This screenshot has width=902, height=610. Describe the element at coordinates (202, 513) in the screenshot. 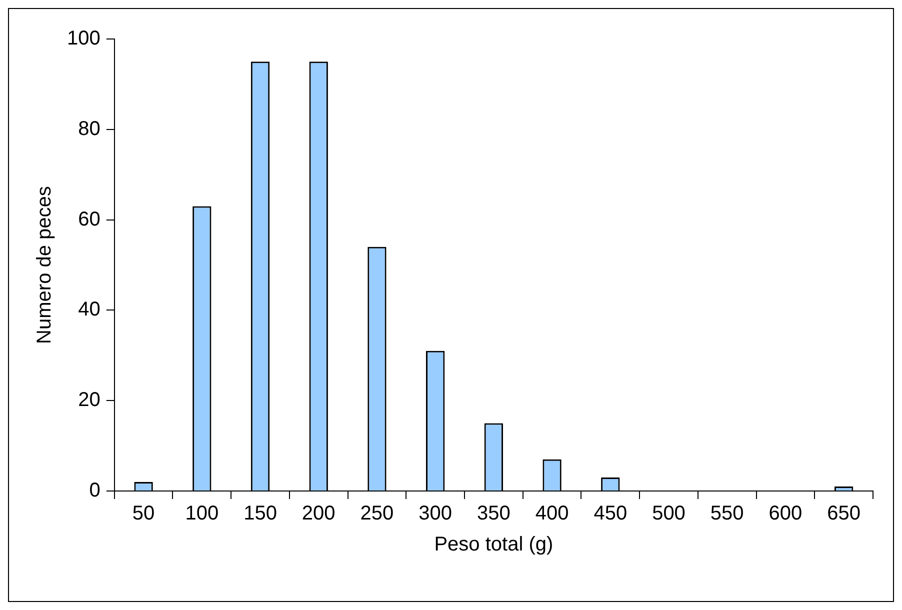

I see `x-tick-label: 100` at that location.